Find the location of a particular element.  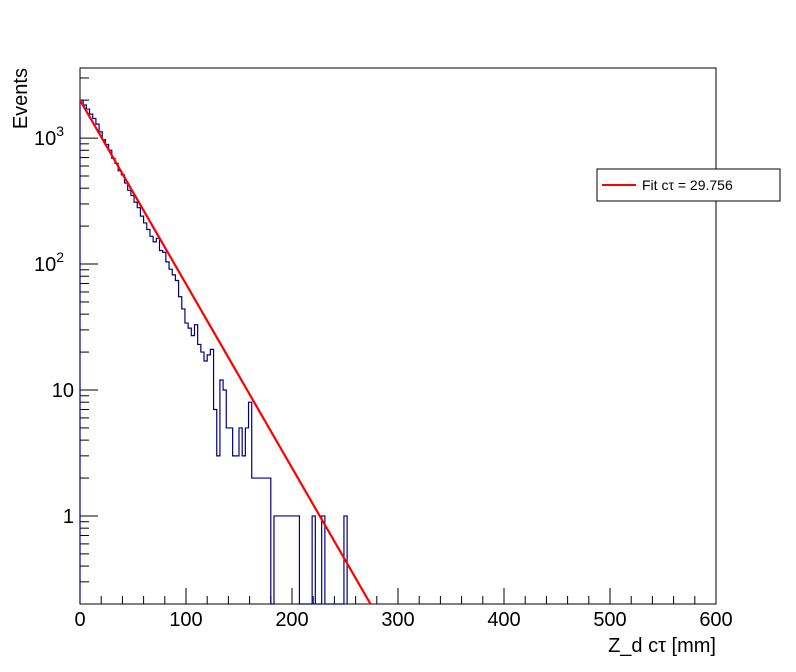

x-tick-label: 0 is located at coordinates (79, 620).